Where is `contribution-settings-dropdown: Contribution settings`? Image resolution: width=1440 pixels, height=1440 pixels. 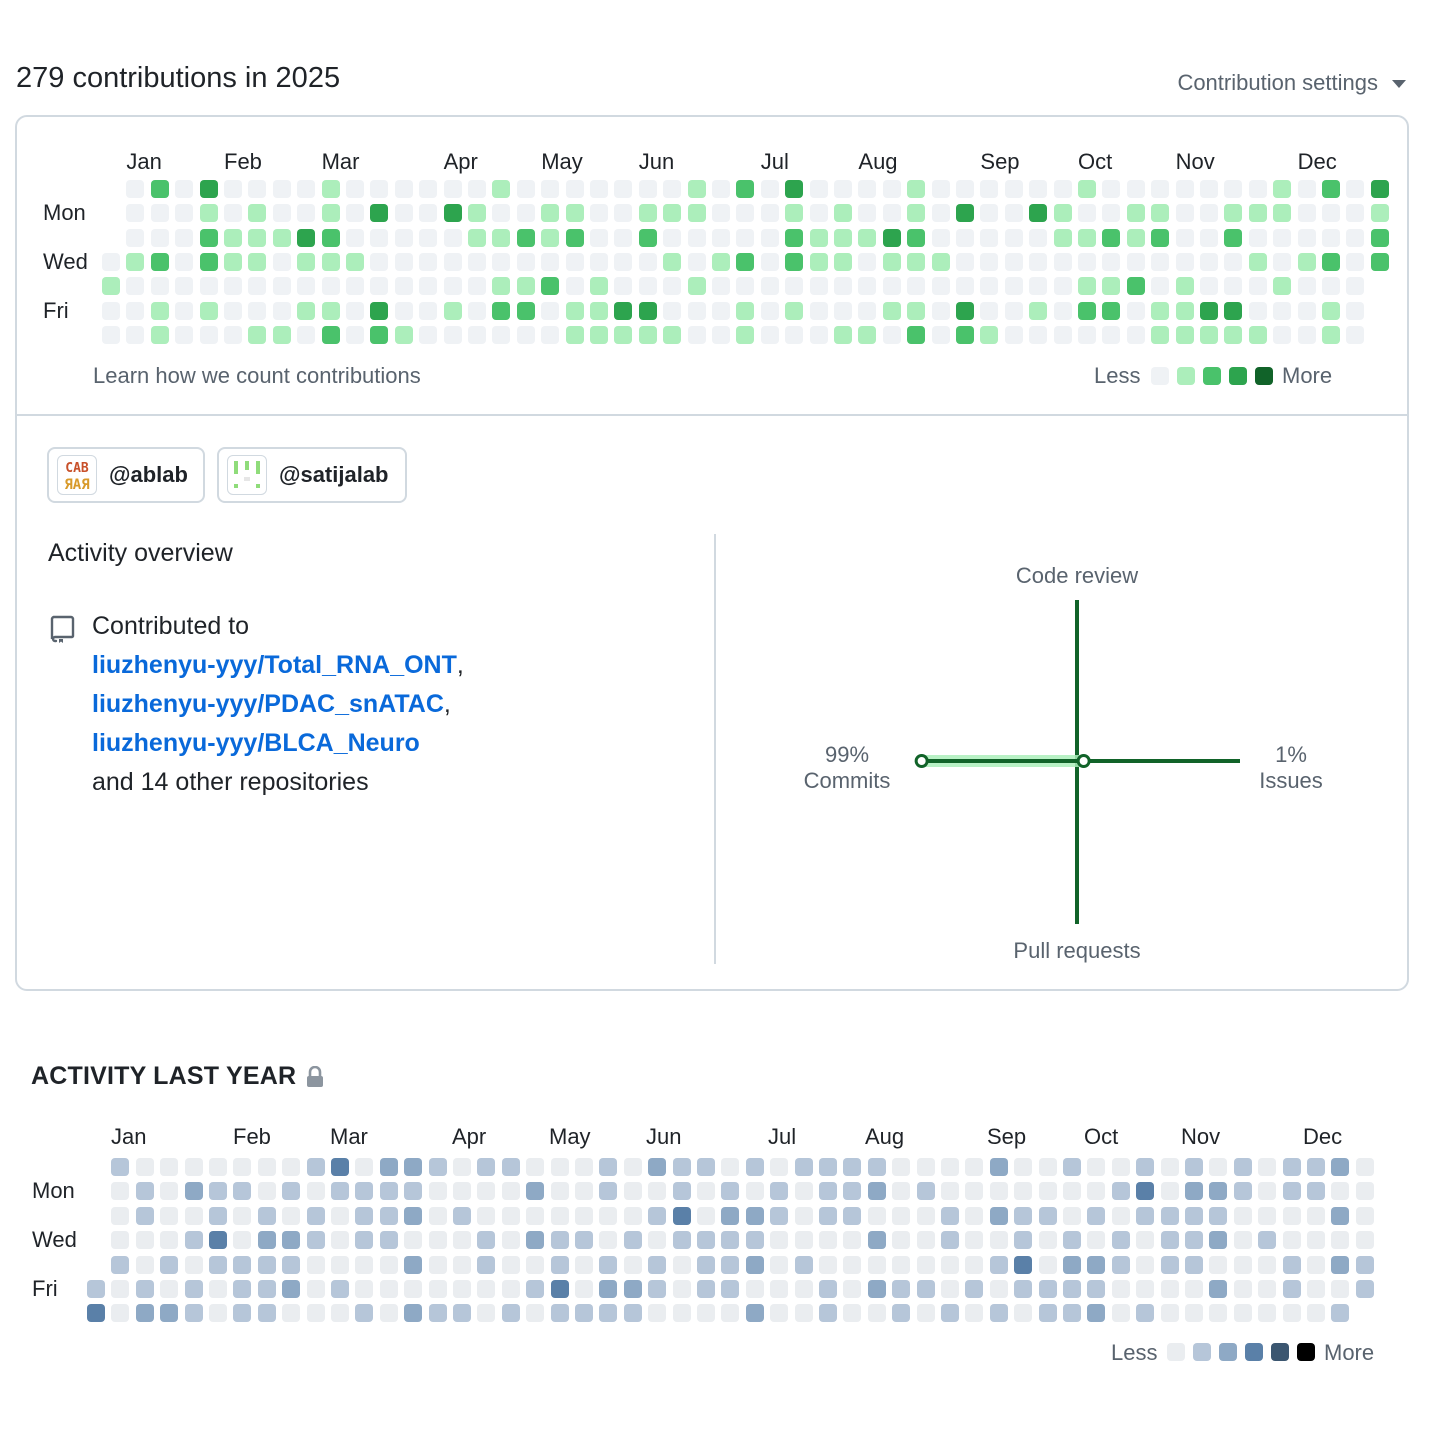 contribution-settings-dropdown: Contribution settings is located at coordinates (1291, 83).